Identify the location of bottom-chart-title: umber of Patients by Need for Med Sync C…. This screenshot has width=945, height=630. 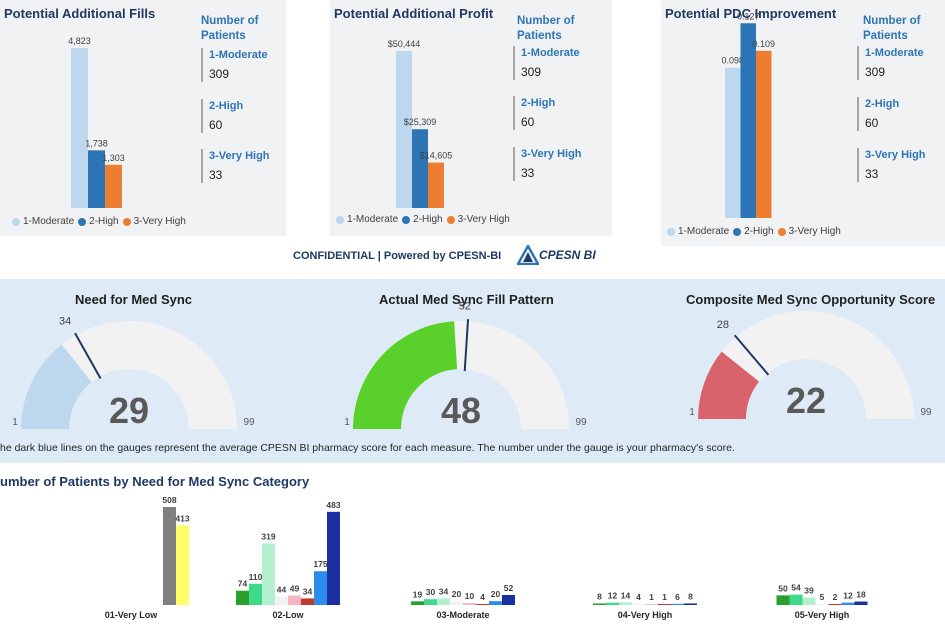
(155, 481).